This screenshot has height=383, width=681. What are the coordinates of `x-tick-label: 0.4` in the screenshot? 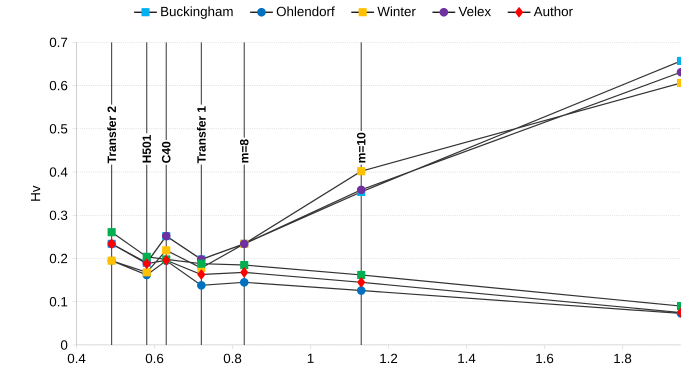 It's located at (77, 359).